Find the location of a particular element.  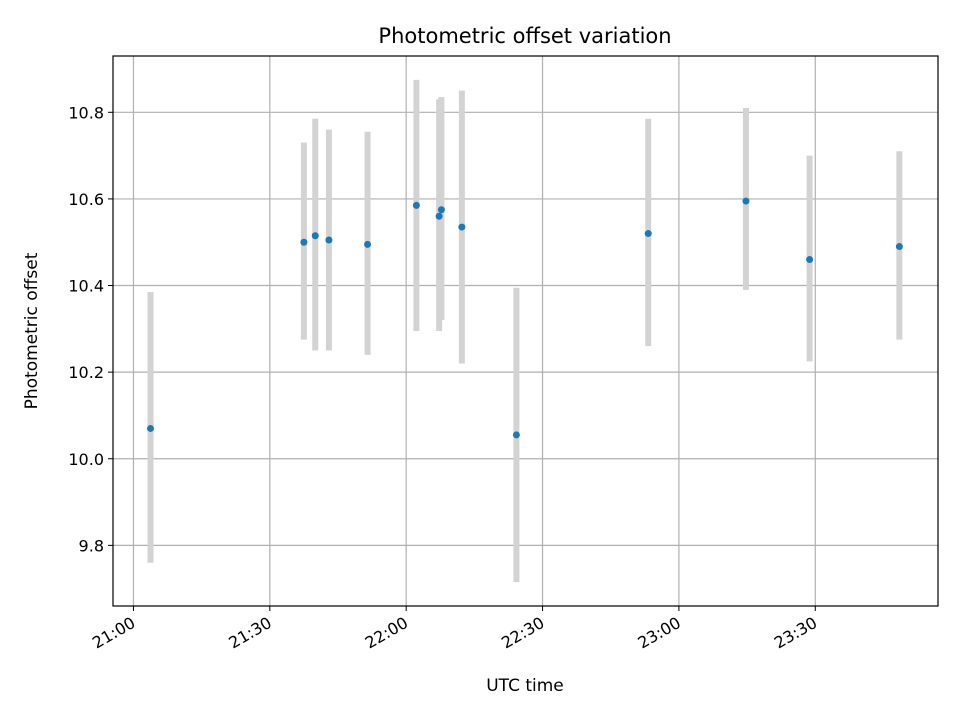

y-axis-ticks: 9.8 10.0 10.2 10.4 10.6 10.8 is located at coordinates (90, 329).